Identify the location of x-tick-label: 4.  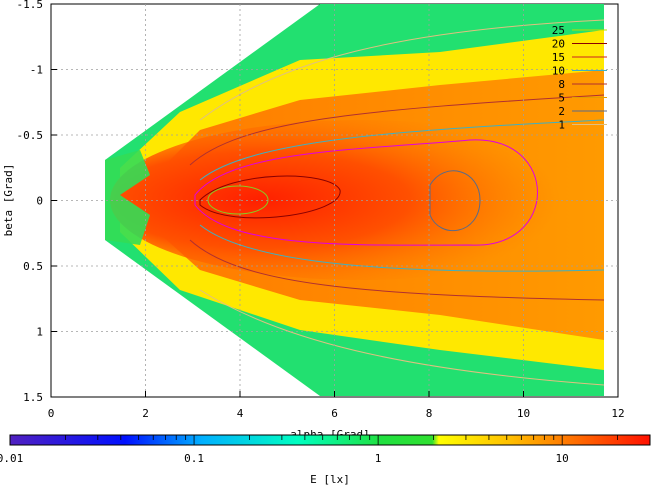
(240, 413).